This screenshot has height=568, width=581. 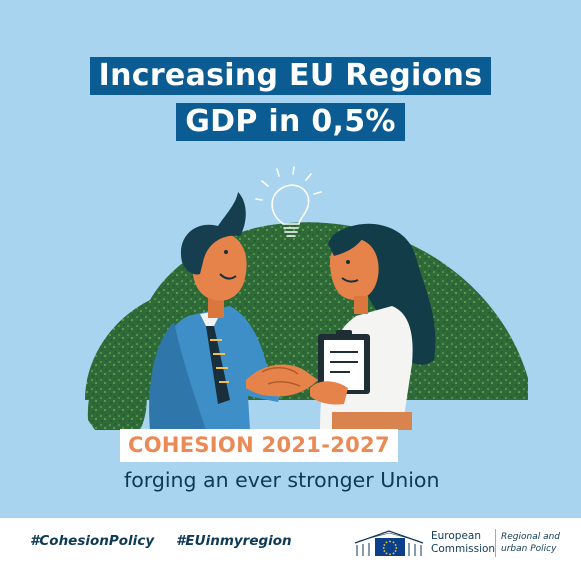 I want to click on headline-text-1: Increasing EU Regions, so click(x=290, y=76).